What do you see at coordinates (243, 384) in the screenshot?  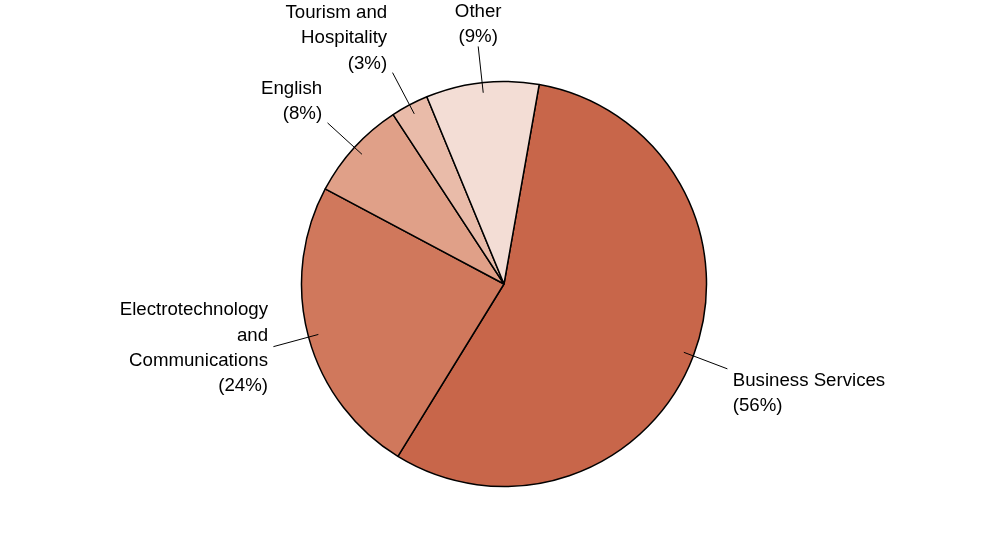 I see `data-label: (24%)` at bounding box center [243, 384].